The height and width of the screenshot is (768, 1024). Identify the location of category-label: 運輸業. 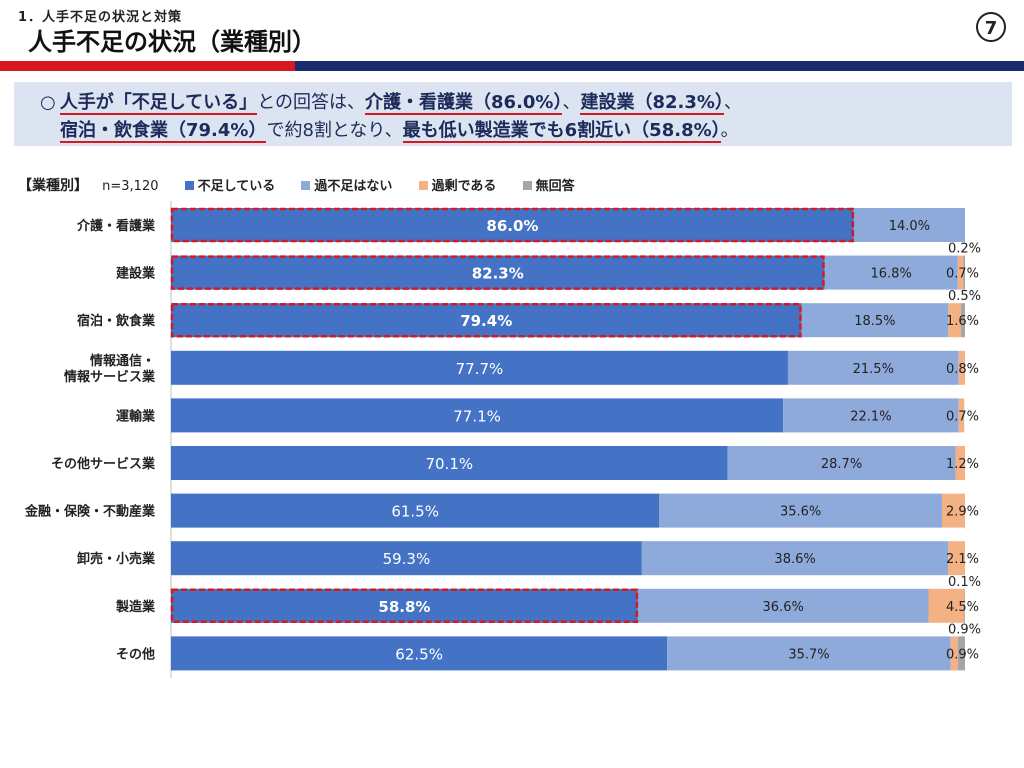
(136, 416).